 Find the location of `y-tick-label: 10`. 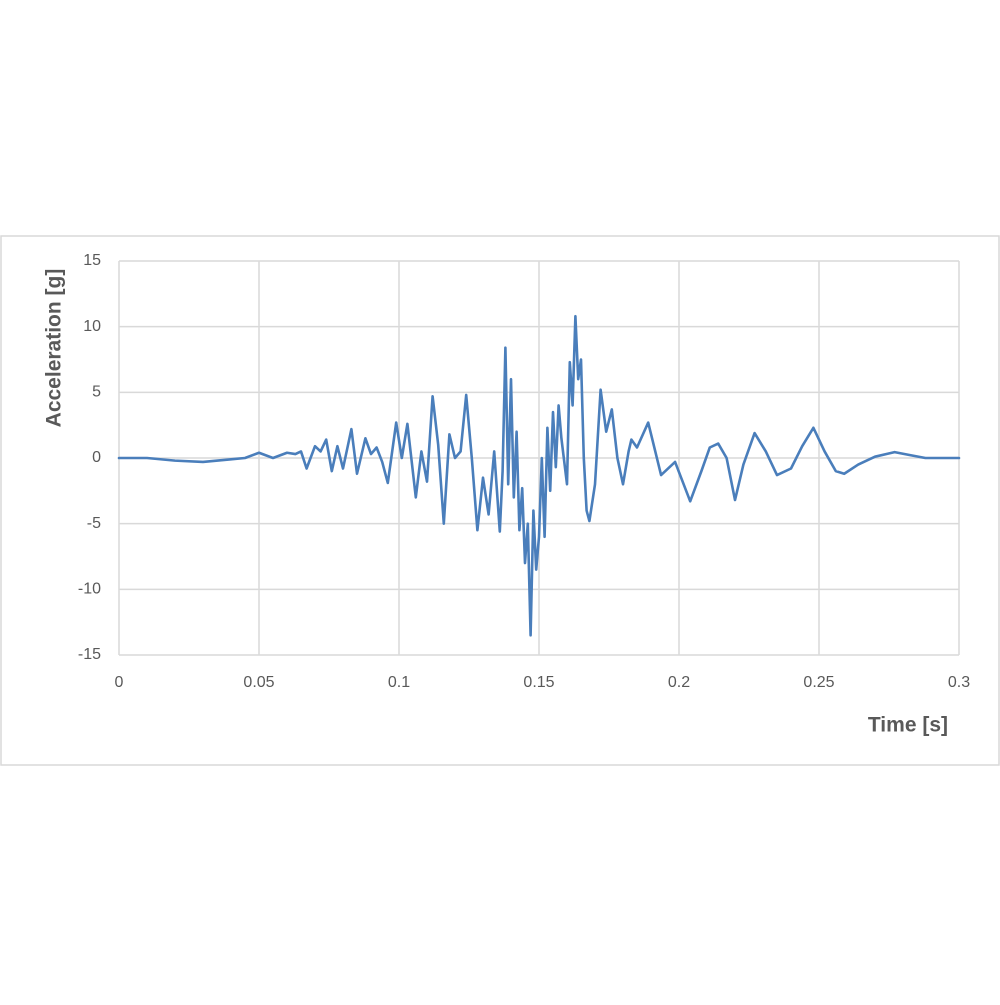

y-tick-label: 10 is located at coordinates (92, 326).